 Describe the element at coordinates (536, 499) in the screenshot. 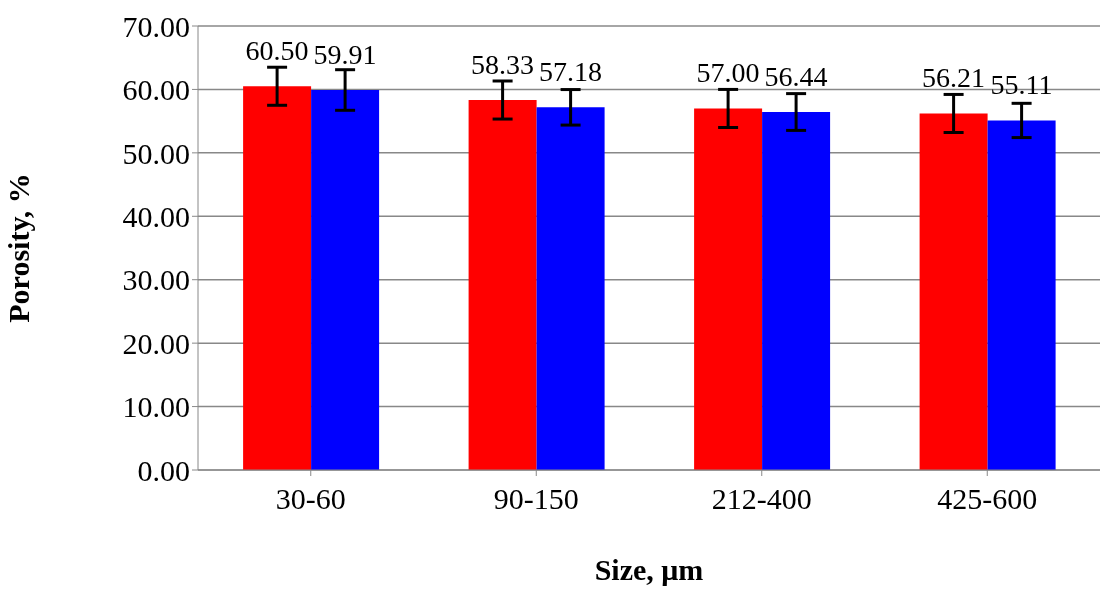

I see `x-tick-label: 90-150` at that location.